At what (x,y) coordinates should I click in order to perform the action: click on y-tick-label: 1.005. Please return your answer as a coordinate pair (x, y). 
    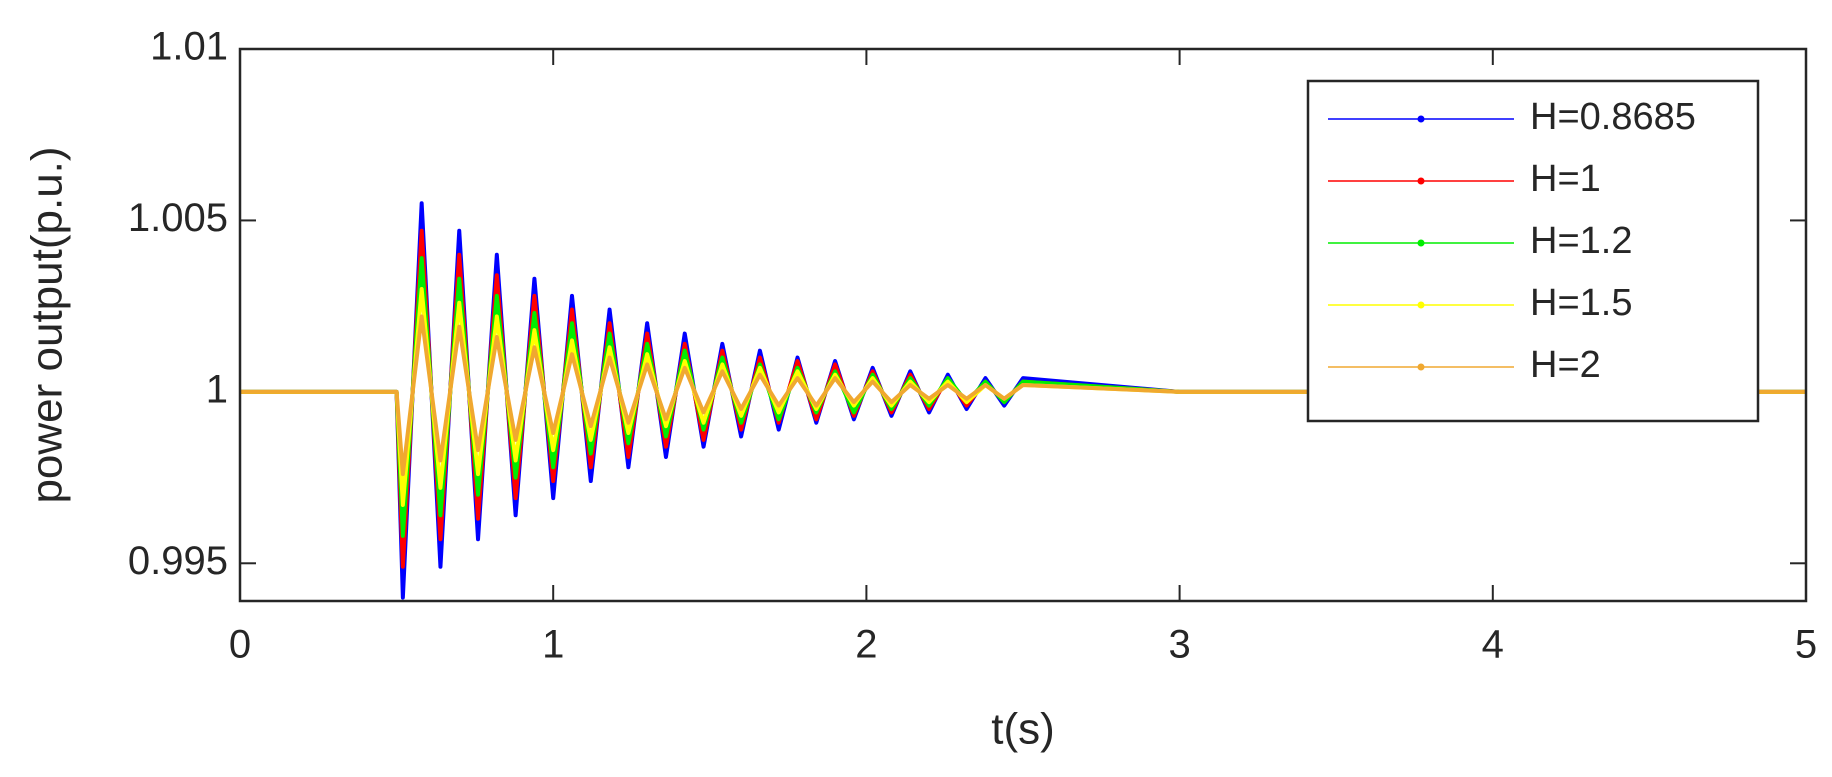
    Looking at the image, I should click on (178, 218).